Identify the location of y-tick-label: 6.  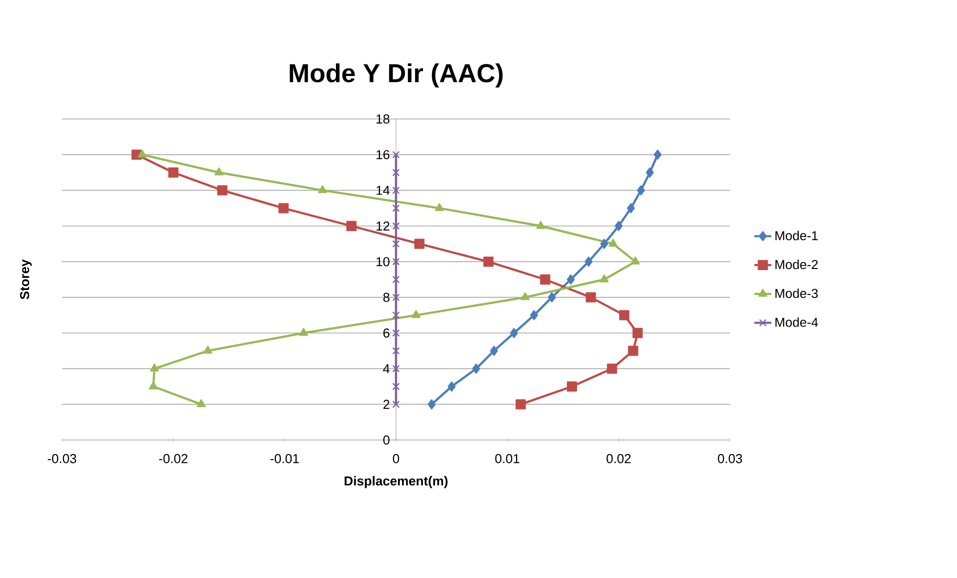
(386, 333).